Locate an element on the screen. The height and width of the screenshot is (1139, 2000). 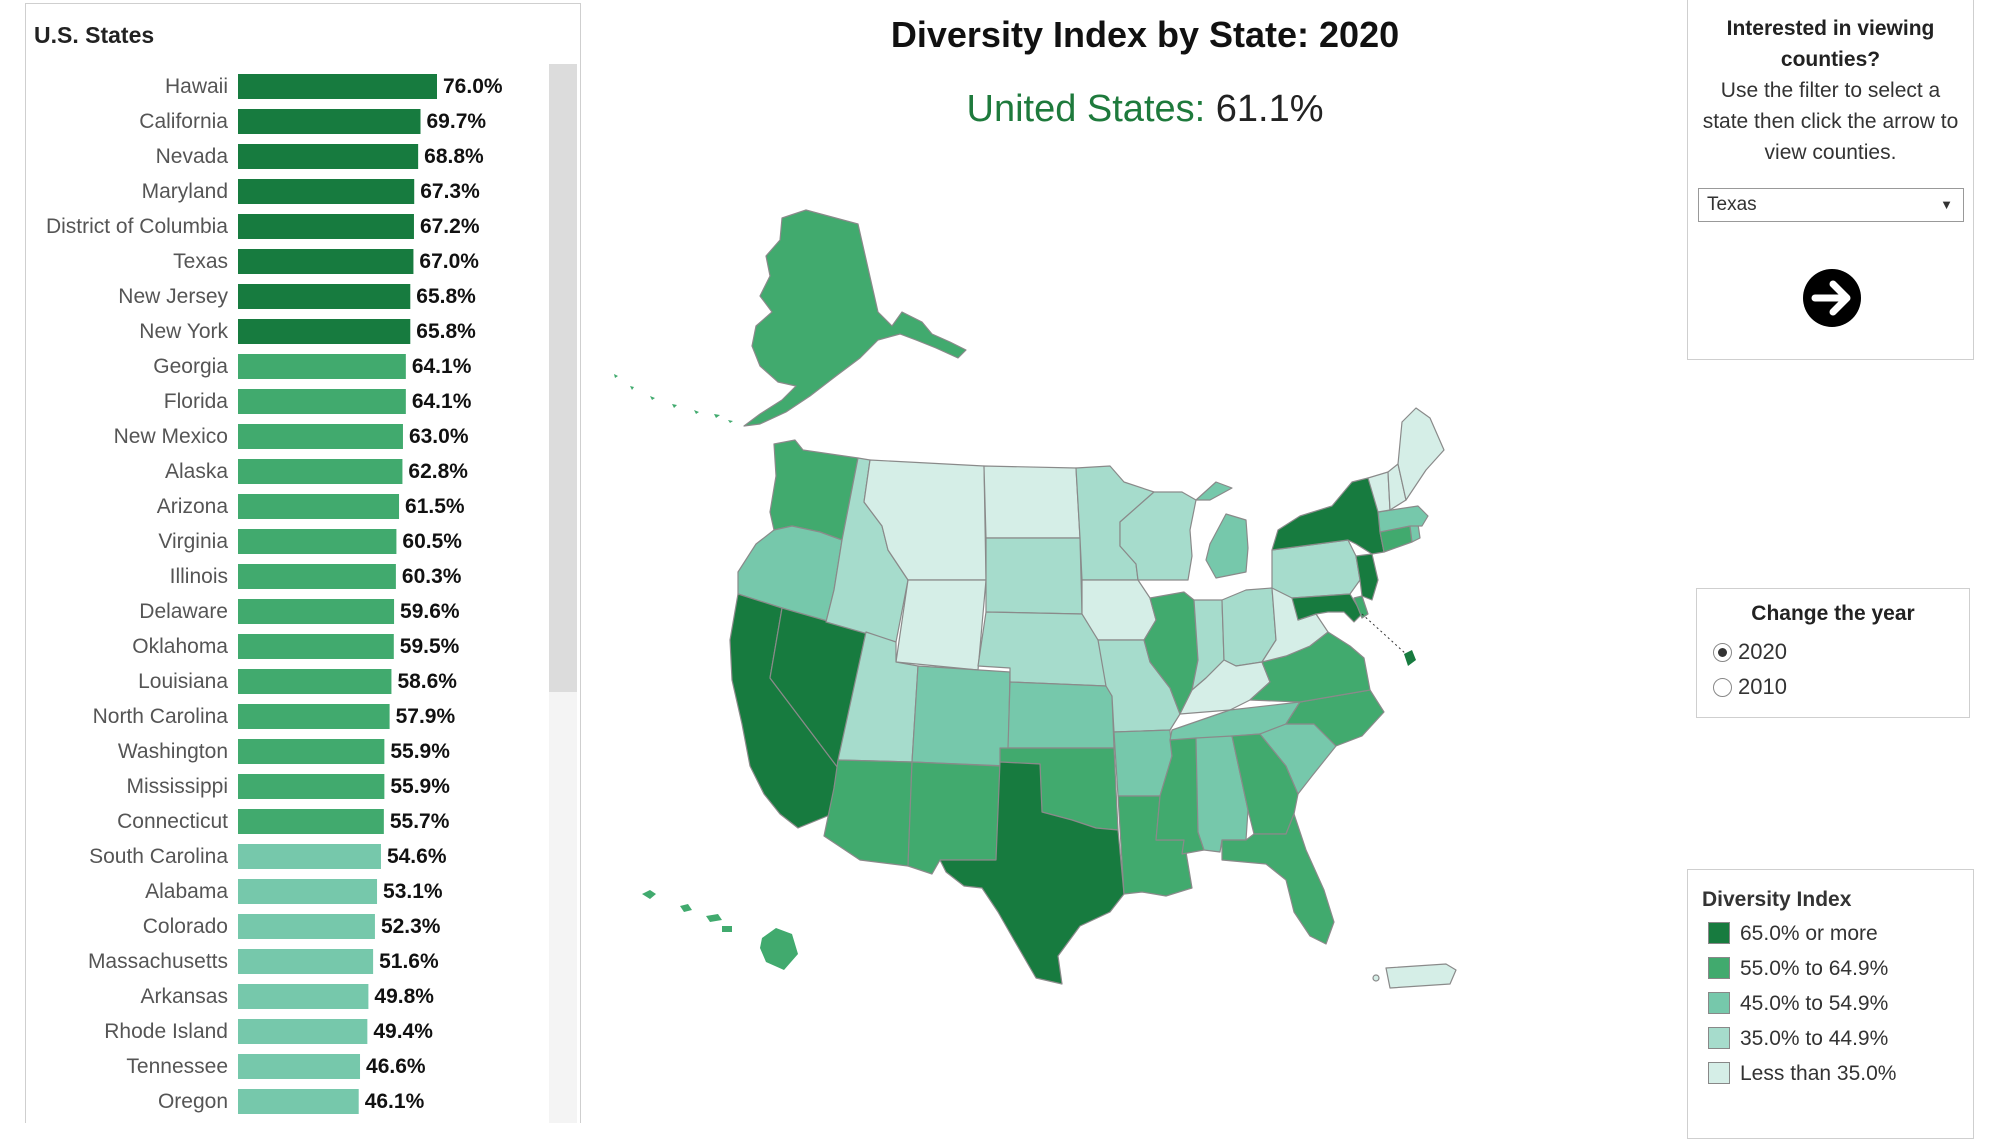
map-state-wisconsin is located at coordinates (1158, 536).